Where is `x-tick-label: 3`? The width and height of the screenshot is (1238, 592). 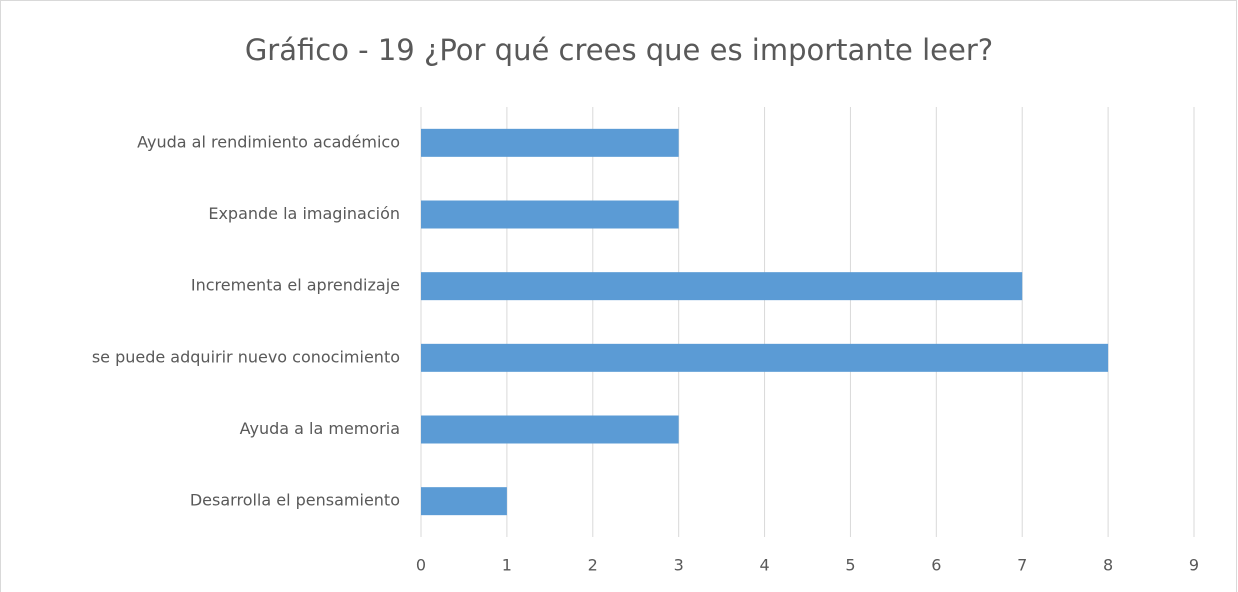 x-tick-label: 3 is located at coordinates (679, 565).